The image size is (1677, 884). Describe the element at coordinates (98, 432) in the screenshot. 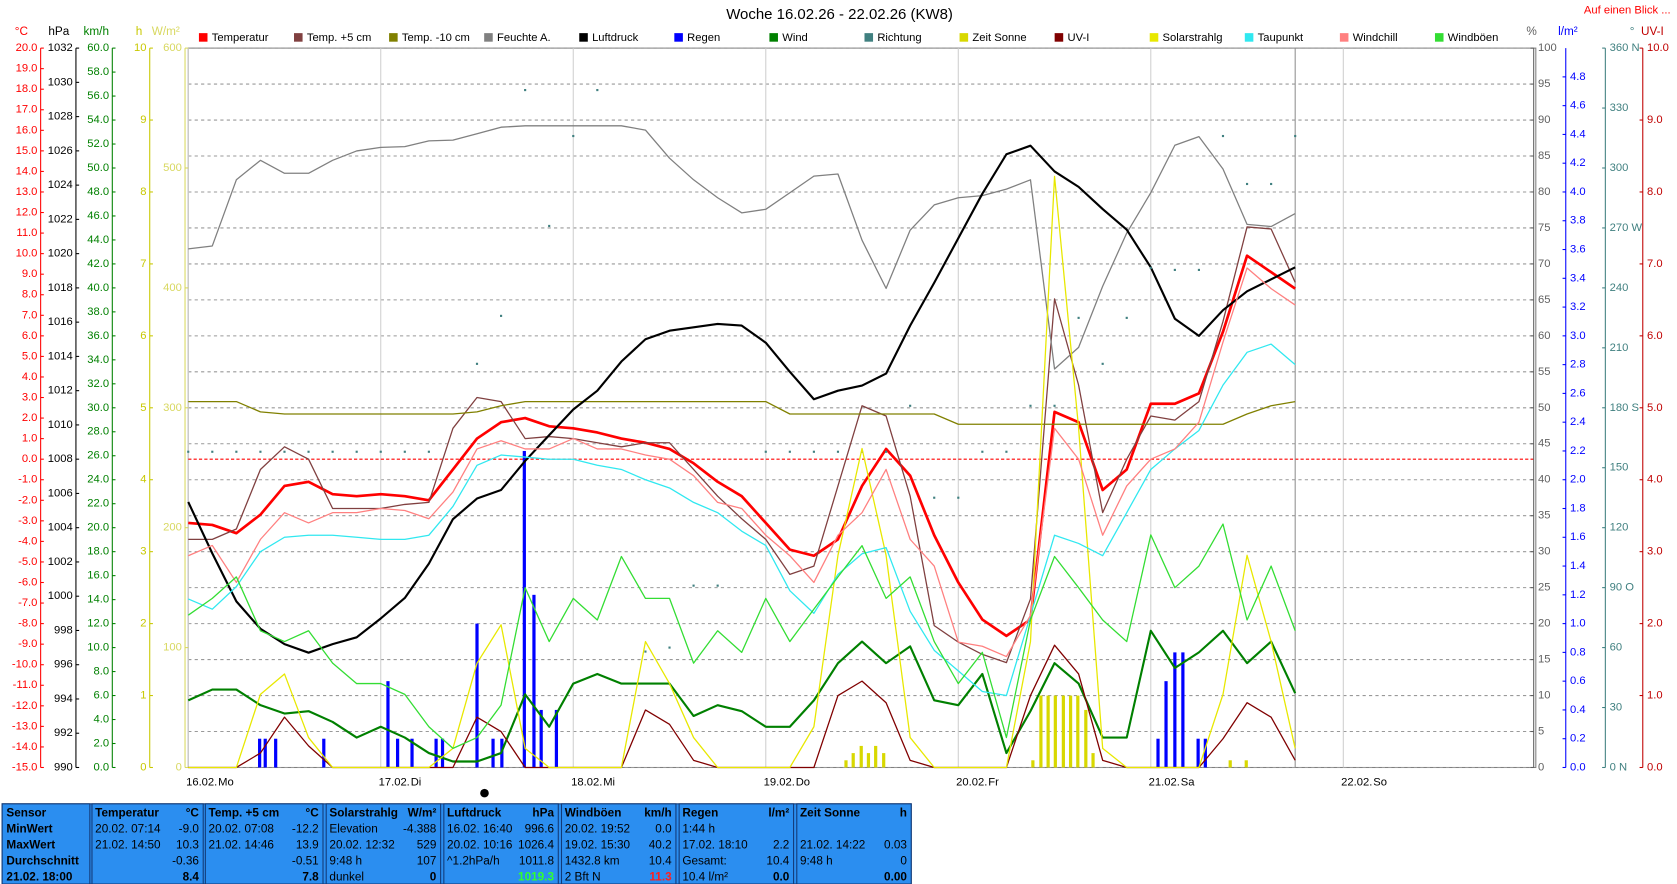

I see `tick-label: 28.0` at that location.